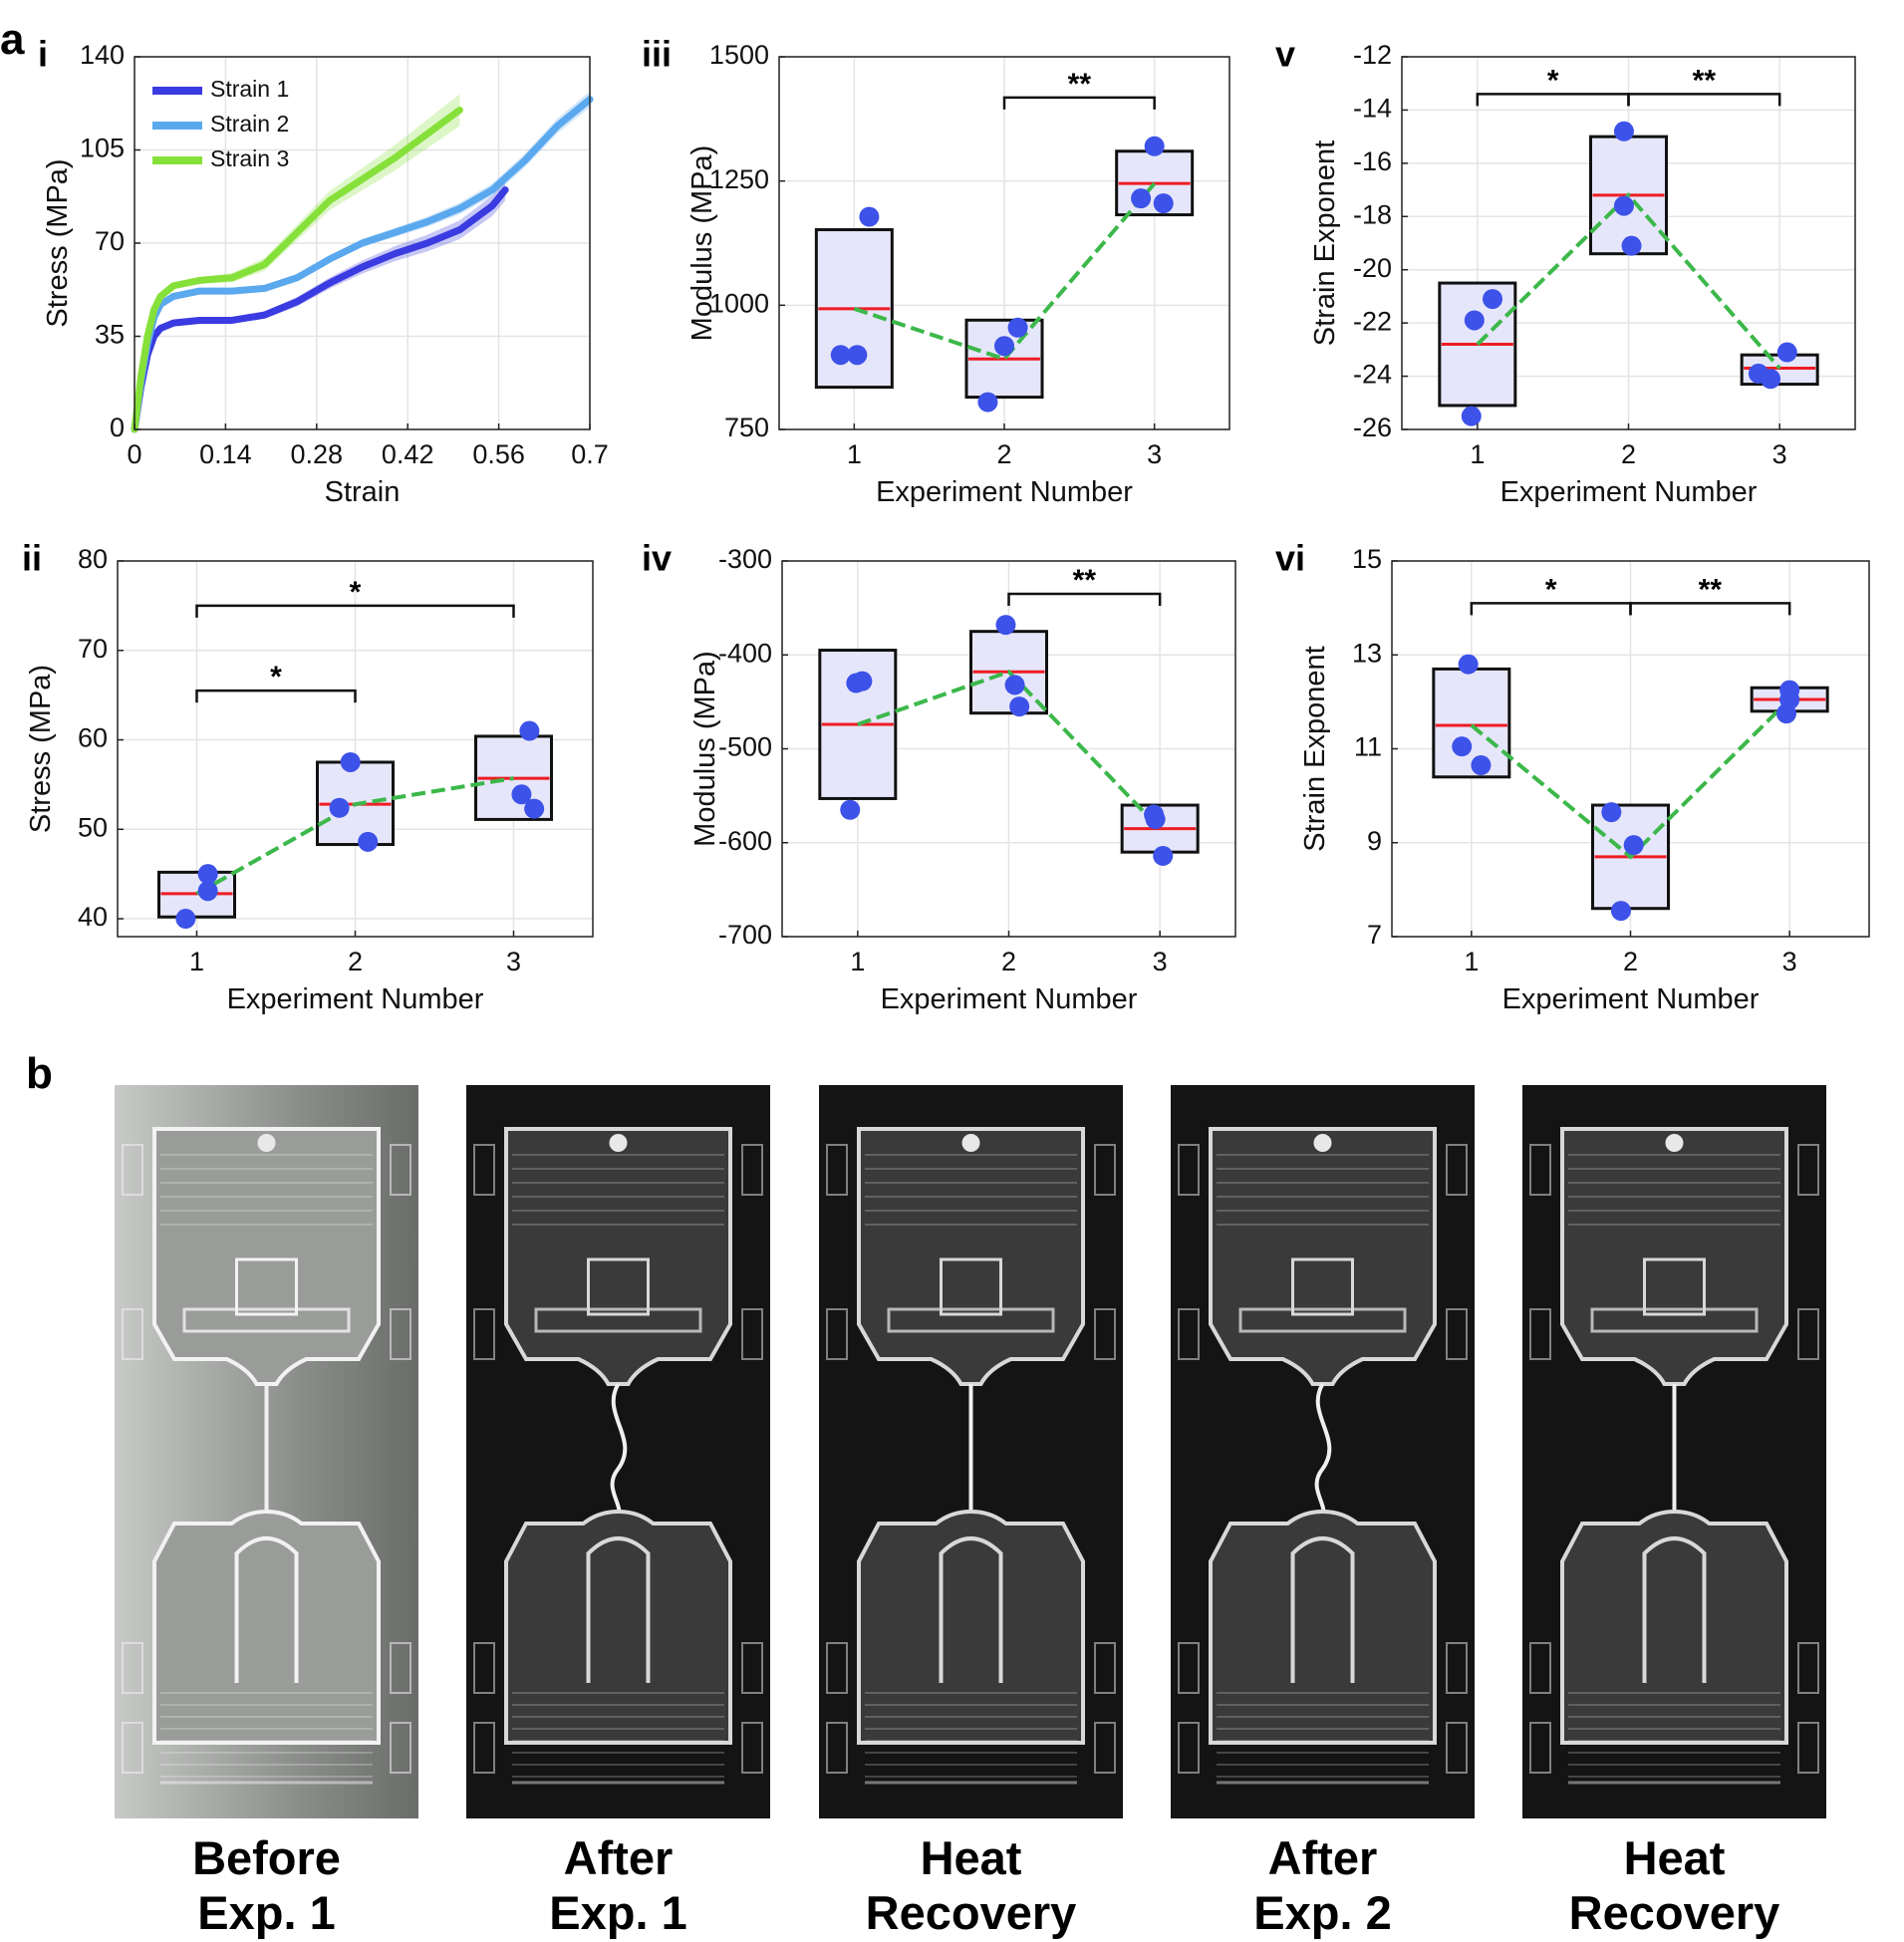  What do you see at coordinates (266, 1609) in the screenshot?
I see `bottom-window` at bounding box center [266, 1609].